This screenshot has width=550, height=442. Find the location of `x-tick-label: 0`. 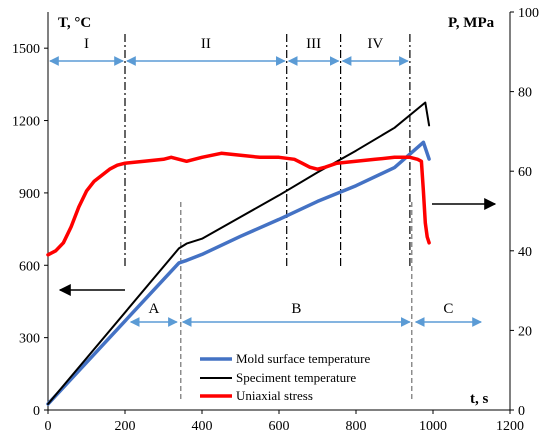

x-tick-label: 0 is located at coordinates (48, 426).